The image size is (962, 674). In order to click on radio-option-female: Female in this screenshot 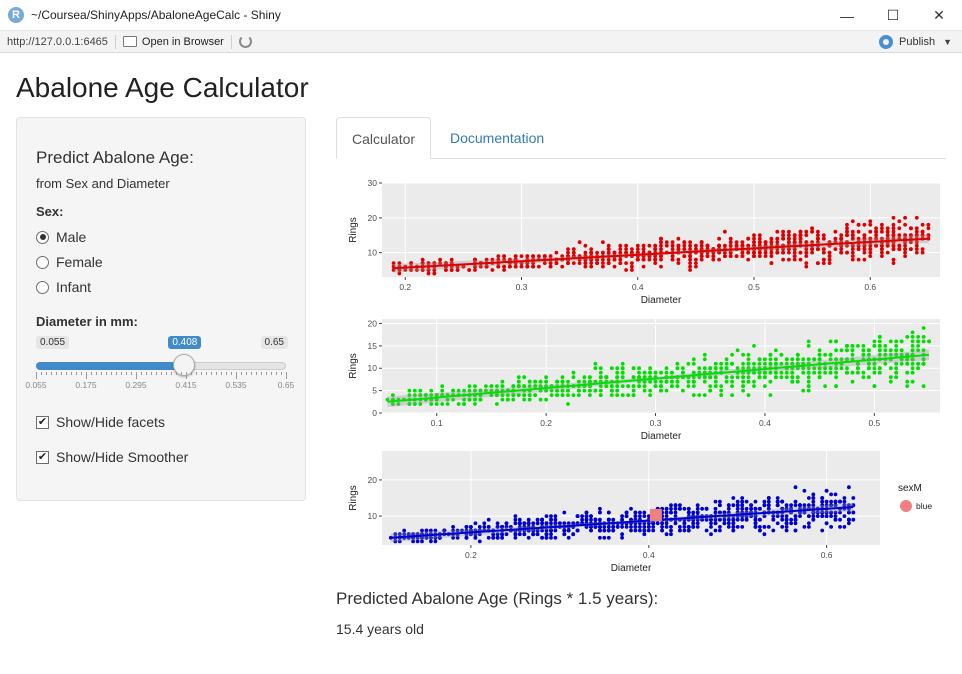, I will do `click(69, 262)`.